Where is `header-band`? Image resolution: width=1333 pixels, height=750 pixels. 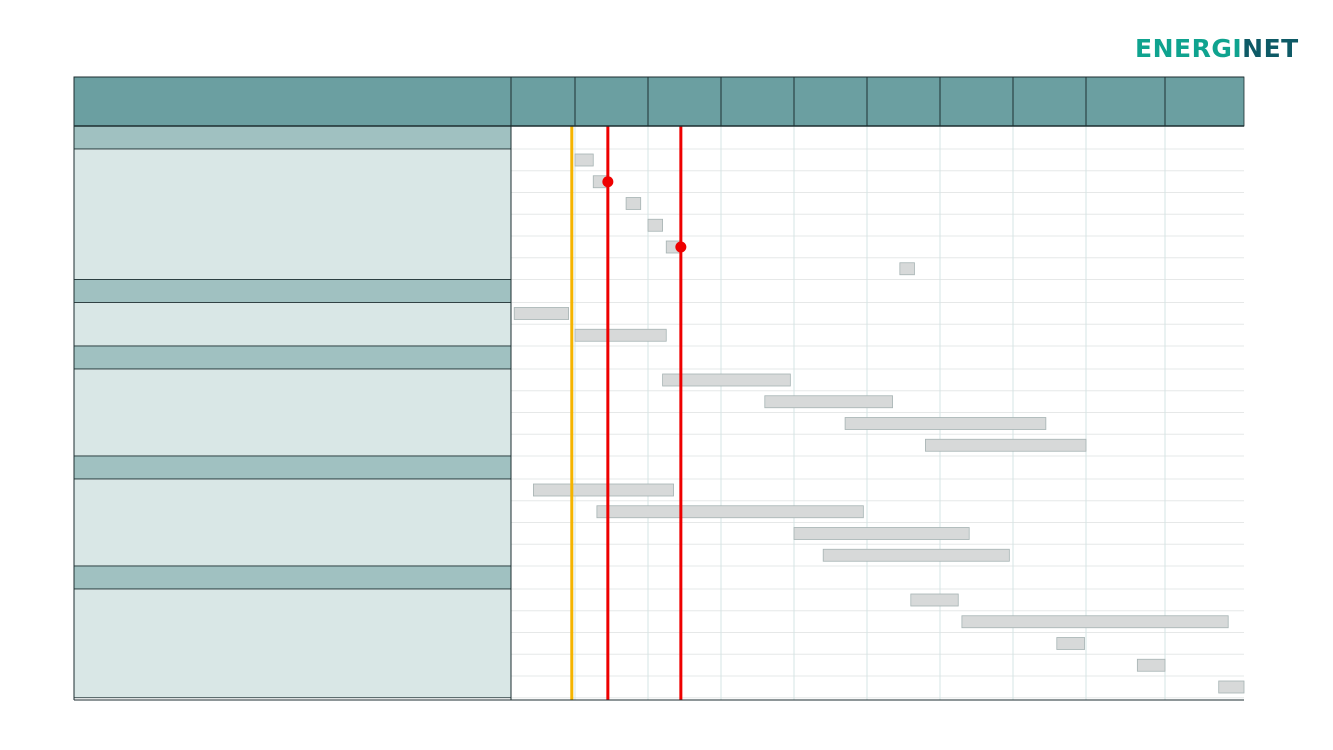
header-band is located at coordinates (659, 101).